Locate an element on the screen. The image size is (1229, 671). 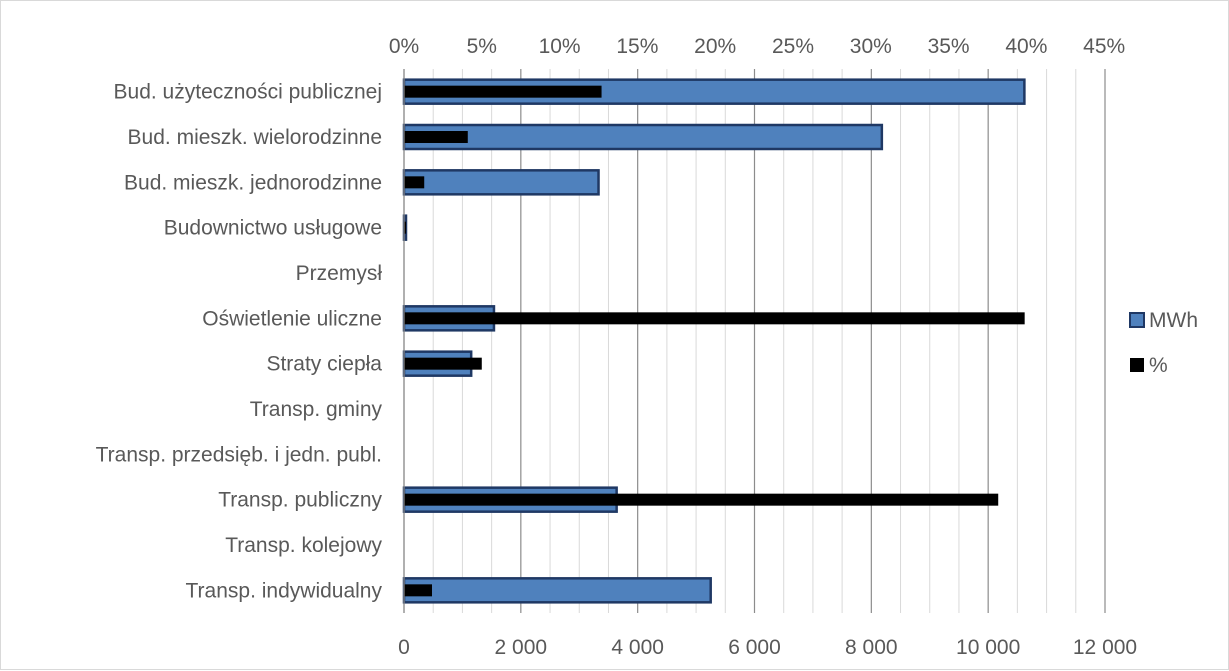
top-axis-tick-label: 10% is located at coordinates (560, 46).